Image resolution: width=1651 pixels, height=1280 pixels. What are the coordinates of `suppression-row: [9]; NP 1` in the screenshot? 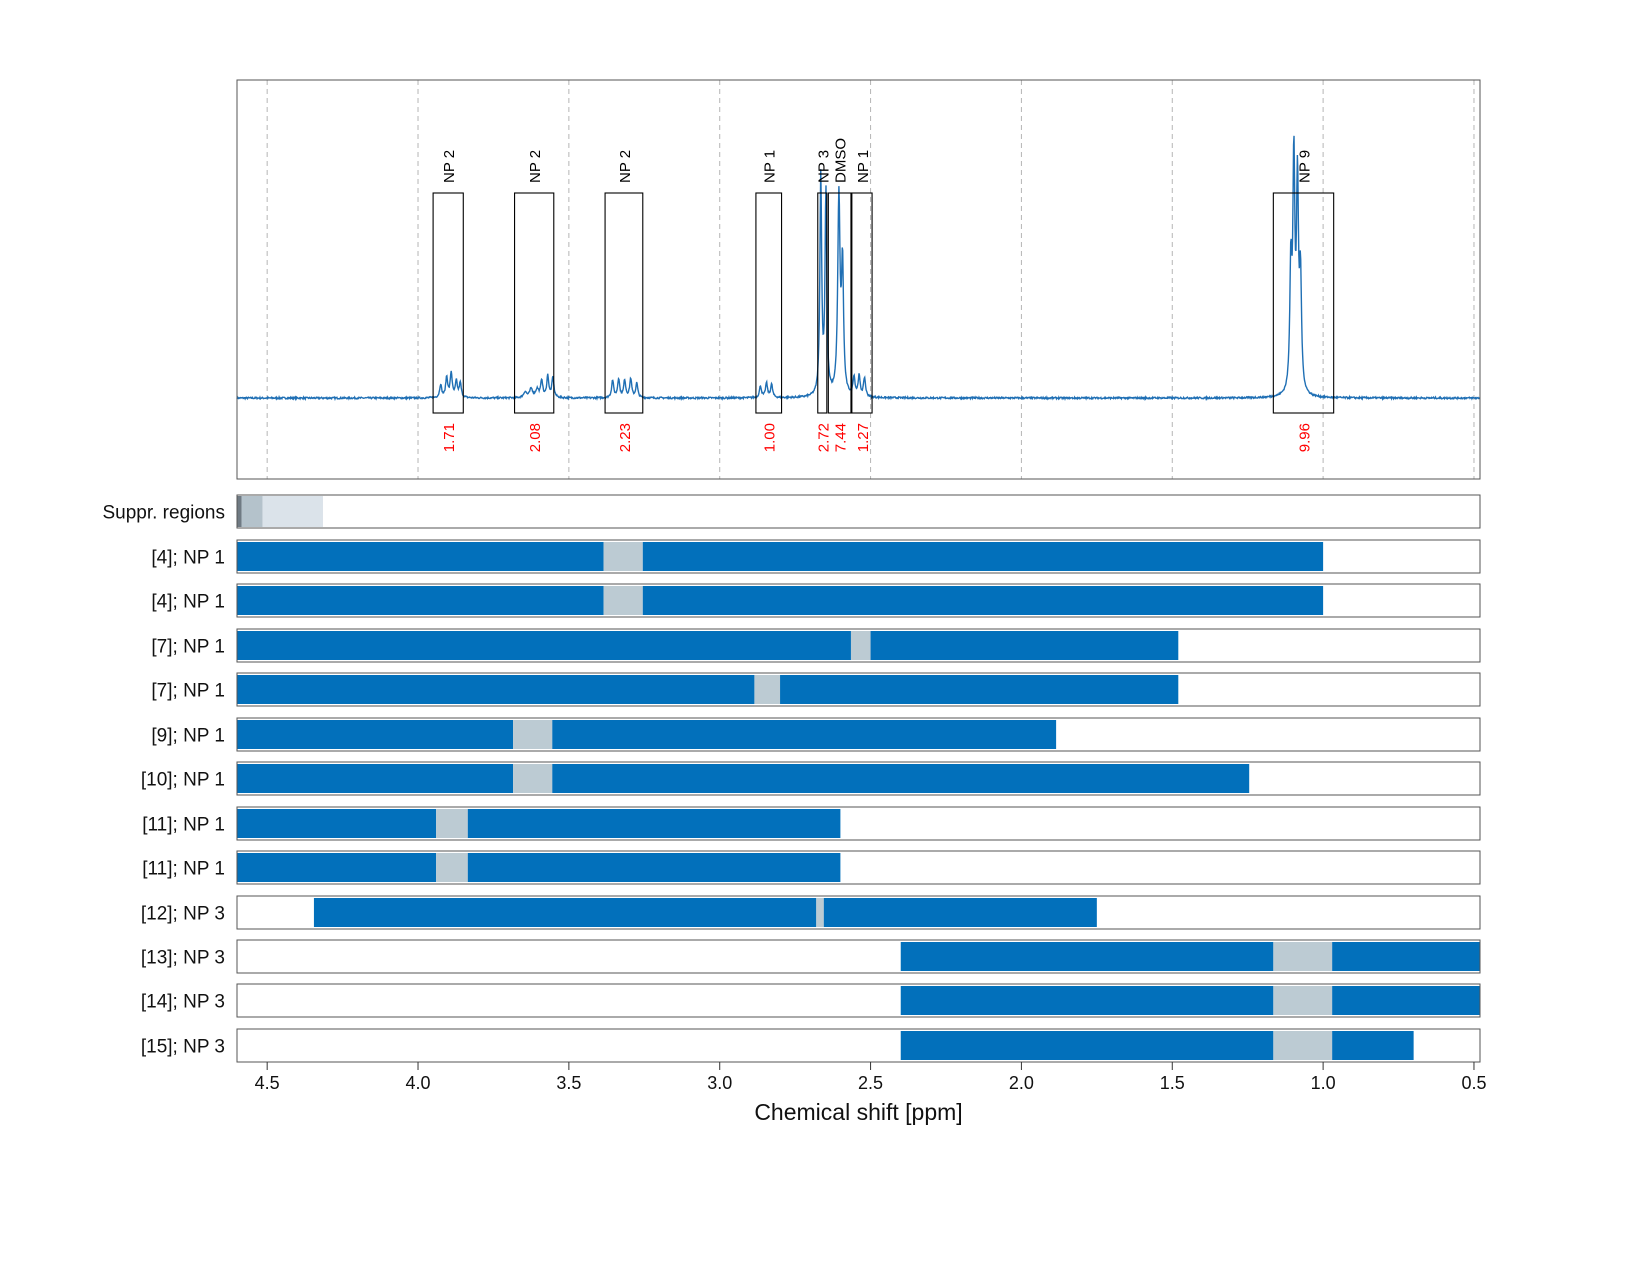 It's located at (816, 734).